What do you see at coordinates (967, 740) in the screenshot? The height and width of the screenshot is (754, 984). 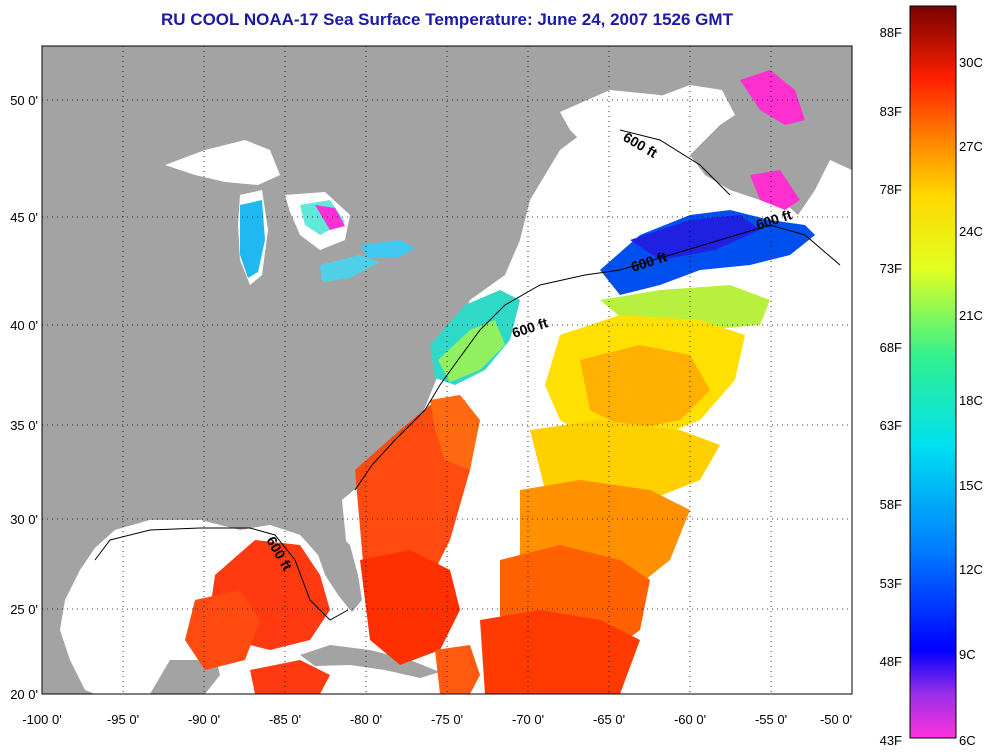 I see `colorbar-c-label: 6C` at bounding box center [967, 740].